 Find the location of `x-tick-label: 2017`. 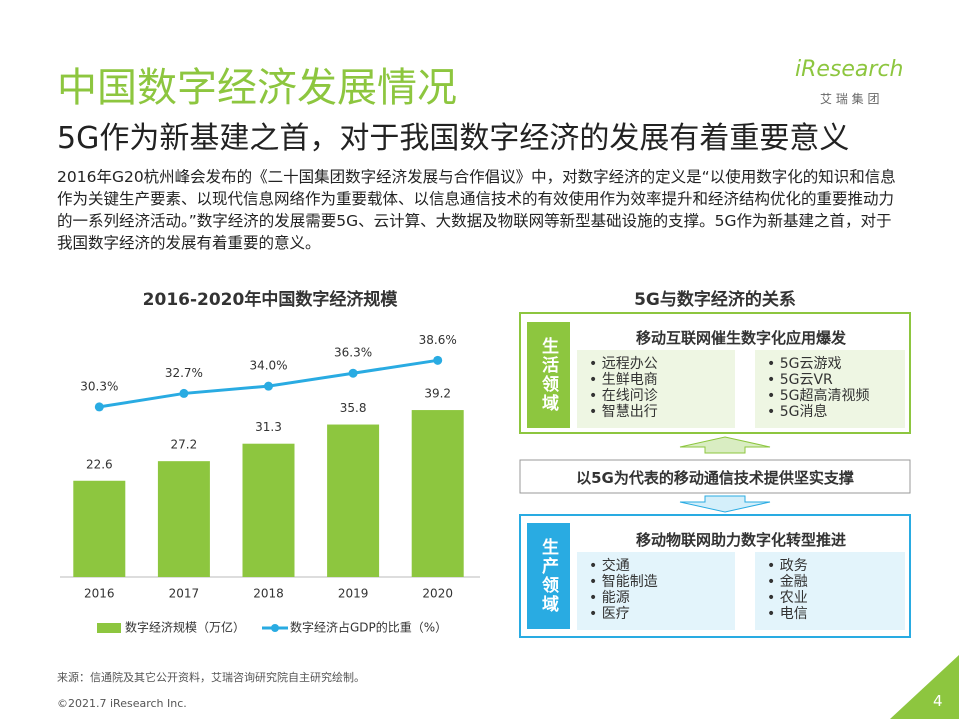

x-tick-label: 2017 is located at coordinates (184, 594).